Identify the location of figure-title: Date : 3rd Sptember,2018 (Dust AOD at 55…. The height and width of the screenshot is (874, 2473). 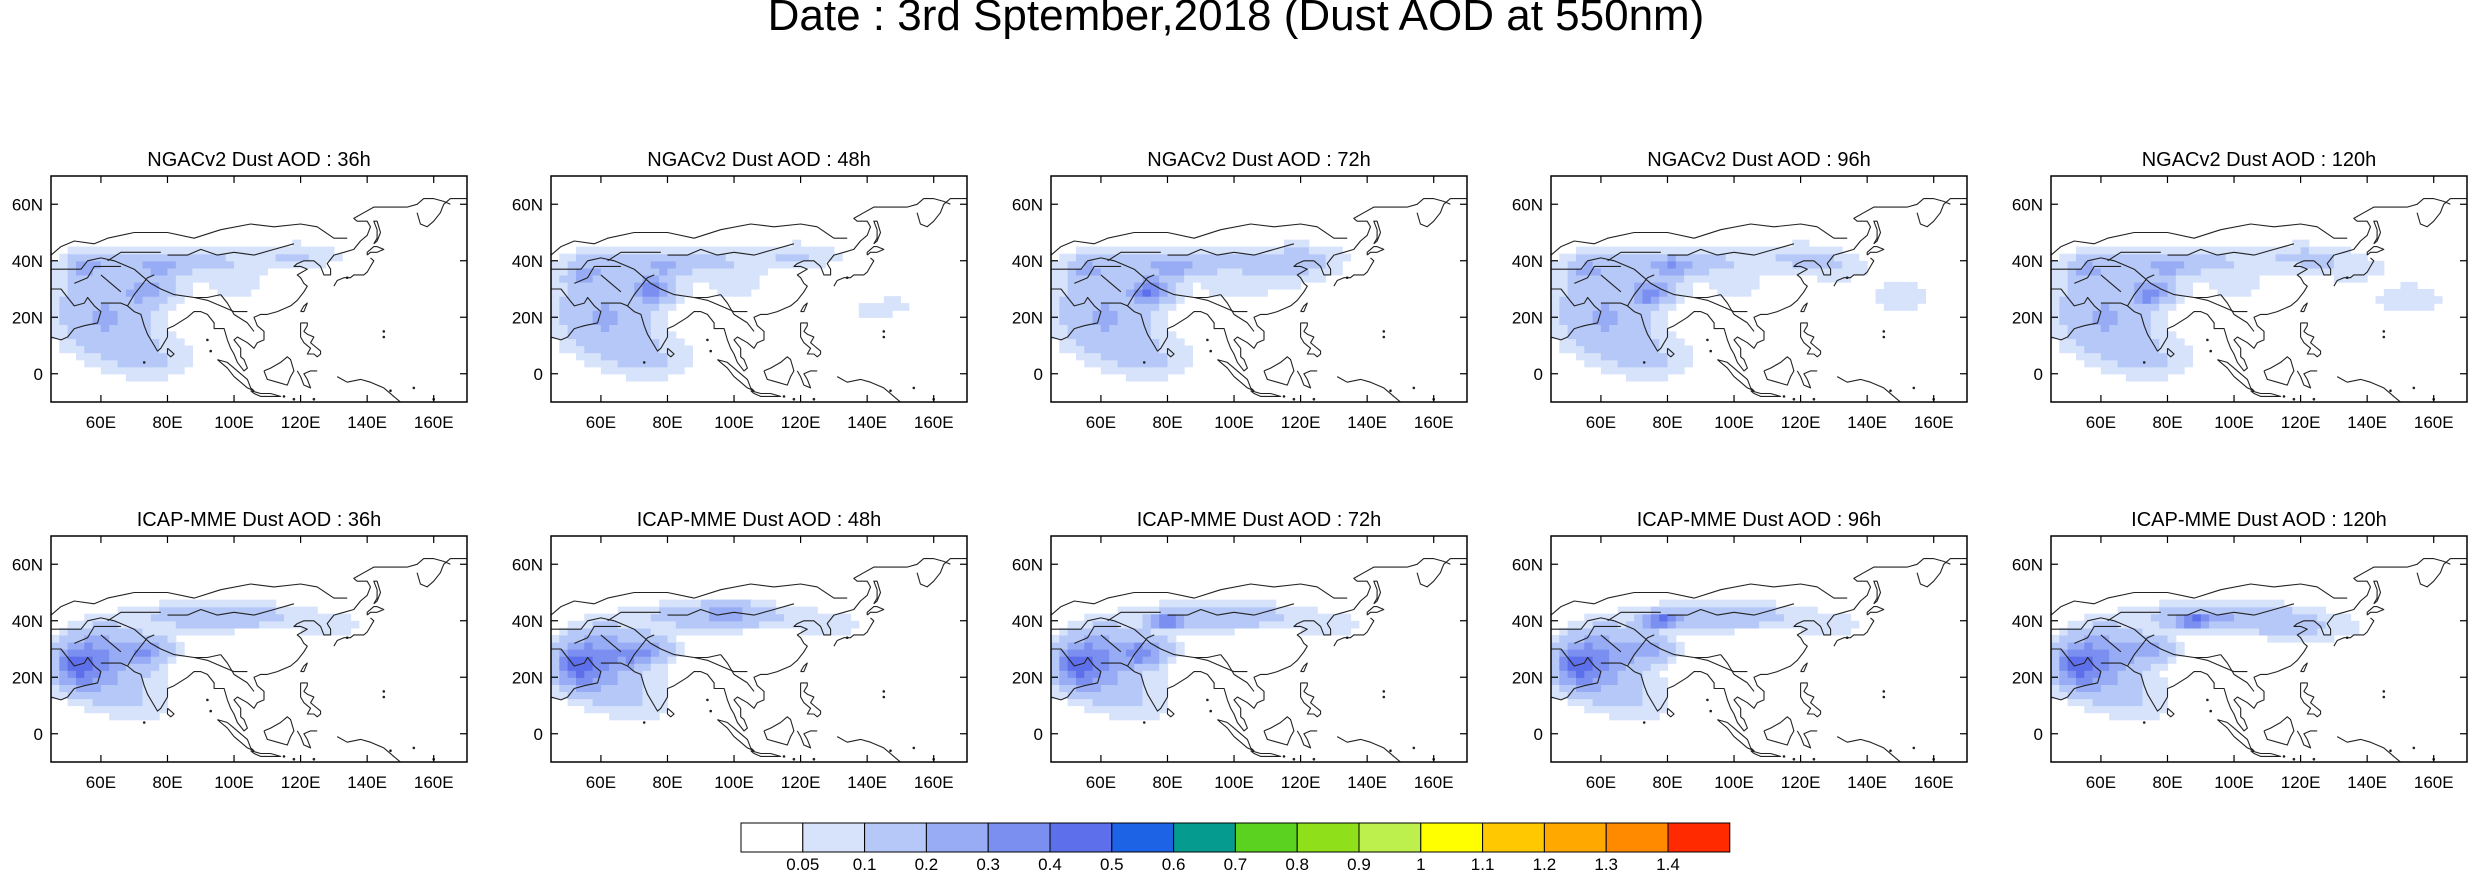
(1236, 20).